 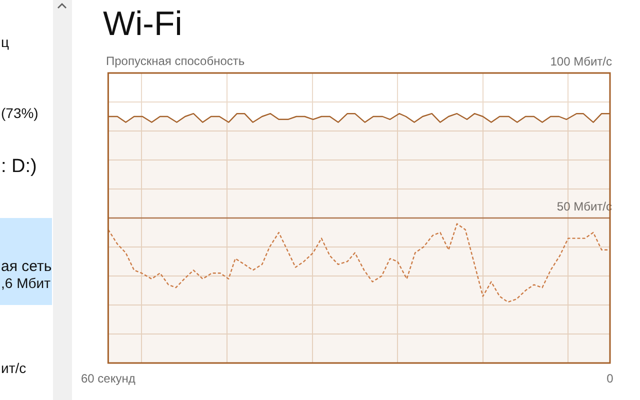 I want to click on text: (73%), so click(x=19, y=113).